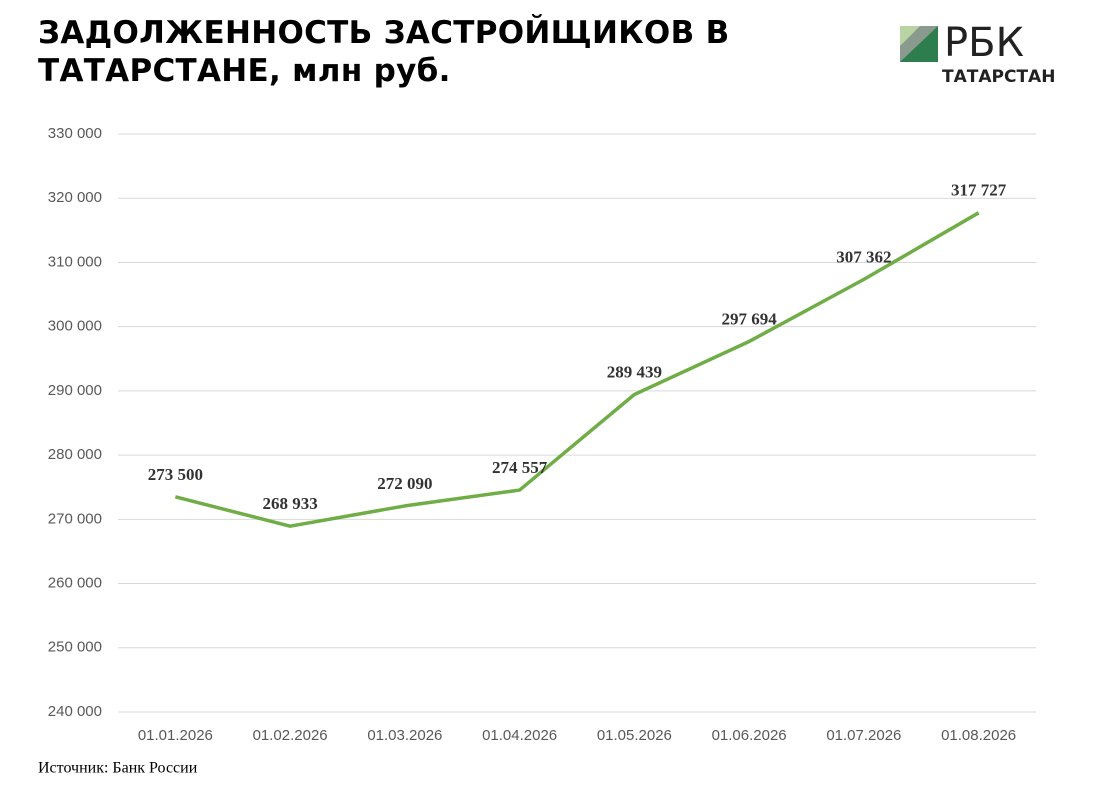 Image resolution: width=1094 pixels, height=800 pixels. I want to click on value-label: 272 090, so click(404, 483).